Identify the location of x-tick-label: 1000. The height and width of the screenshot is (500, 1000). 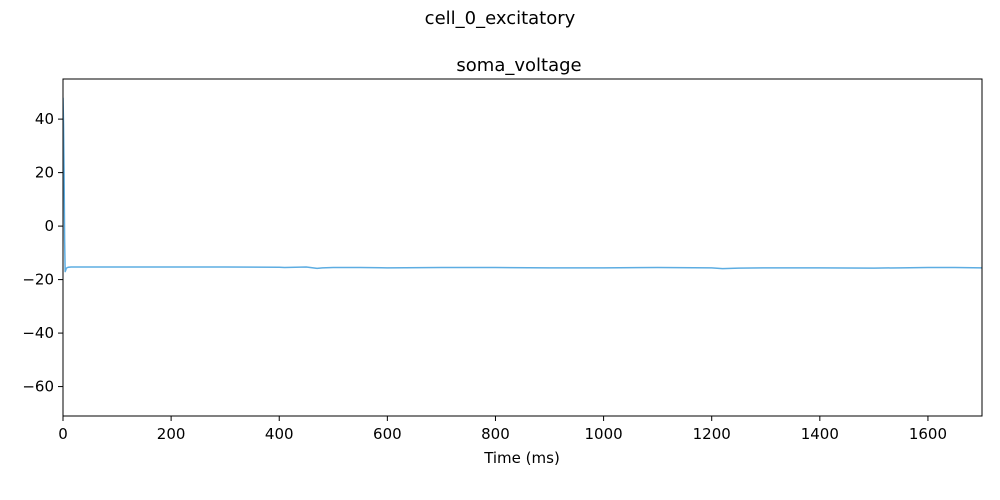
(603, 434).